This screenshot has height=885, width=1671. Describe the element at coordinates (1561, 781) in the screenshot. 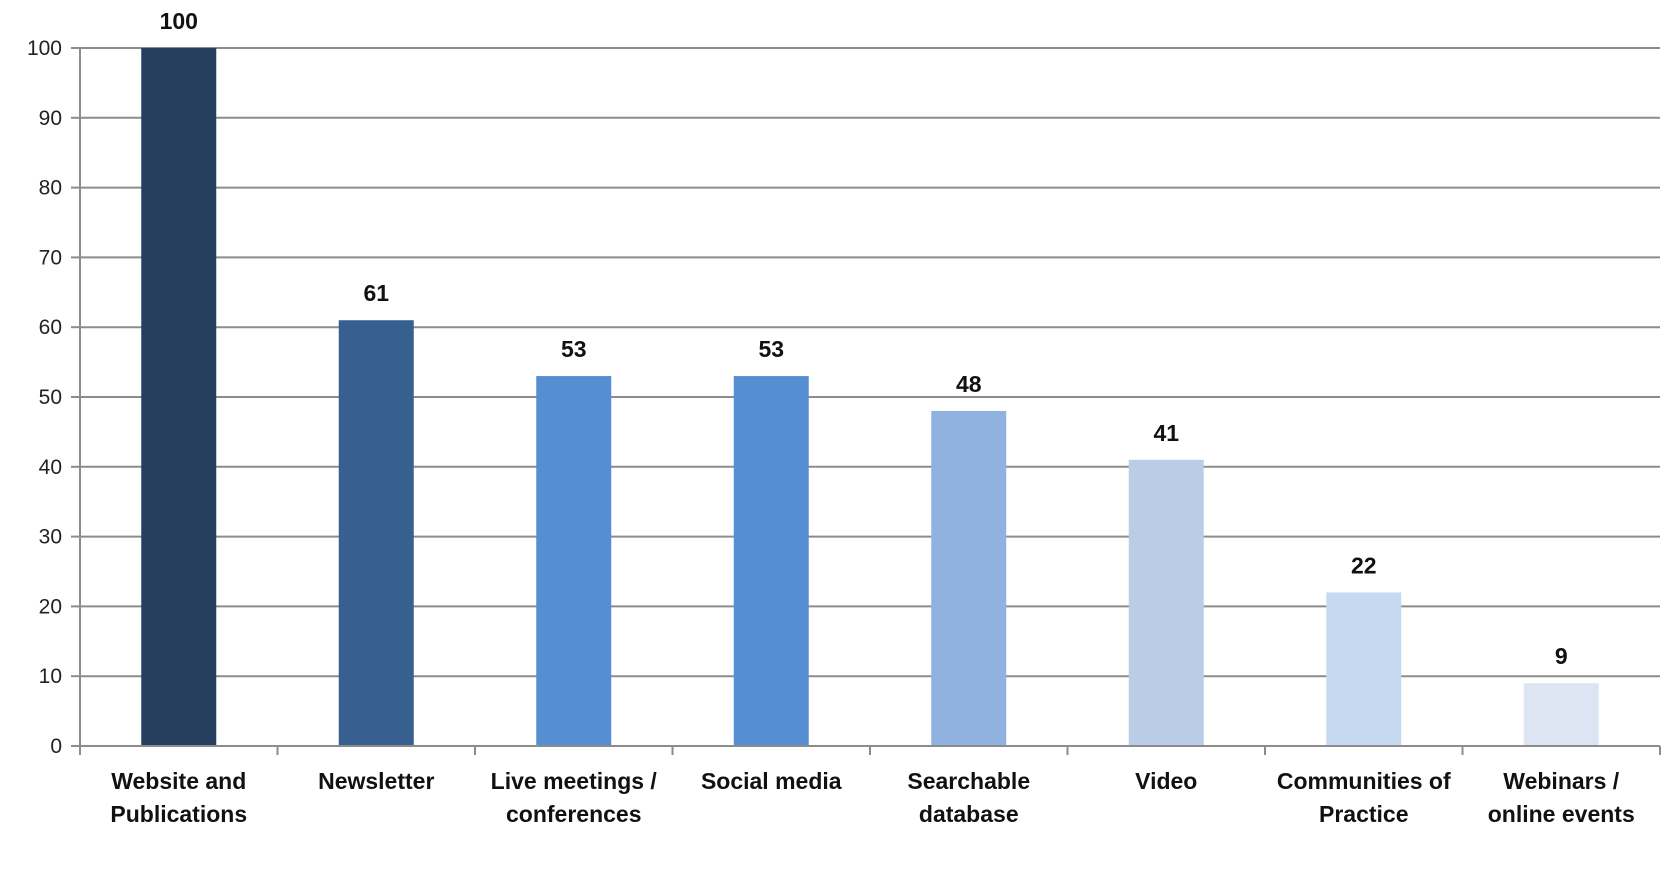

I see `x-tick-label-line: Webinars /` at that location.